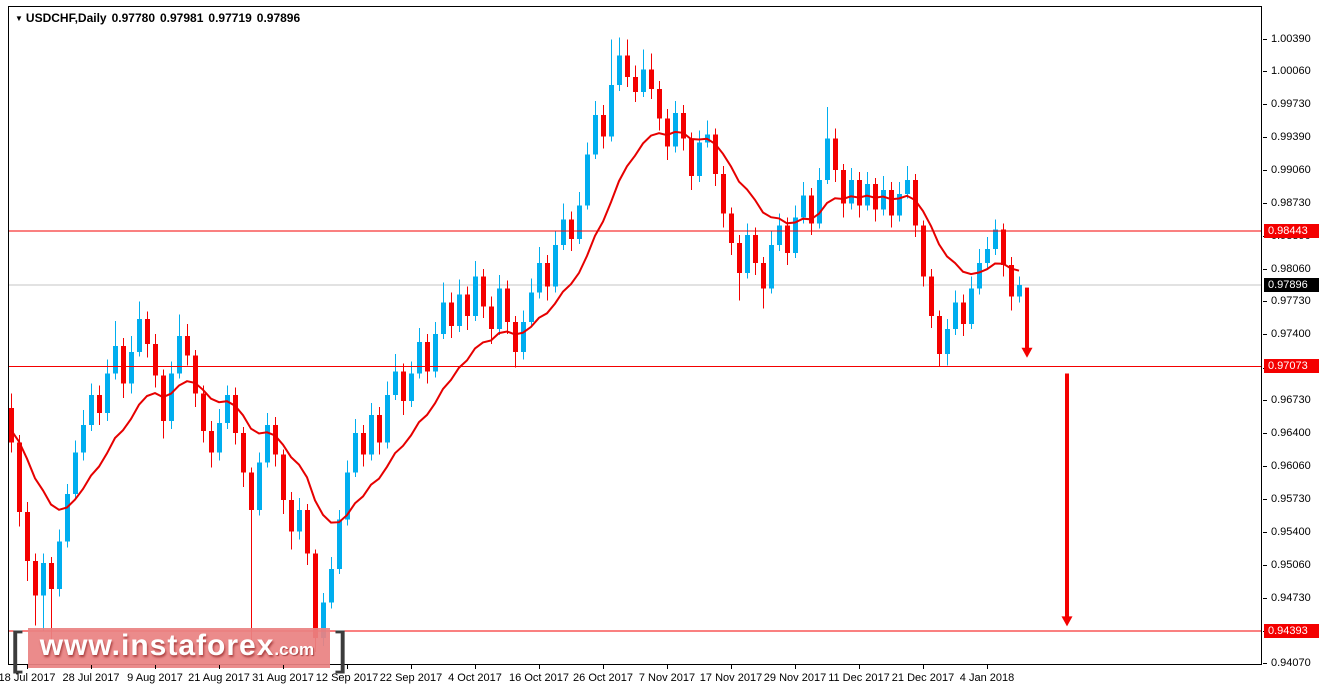 The width and height of the screenshot is (1320, 688). I want to click on price-axis-label: 1.00390, so click(1291, 38).